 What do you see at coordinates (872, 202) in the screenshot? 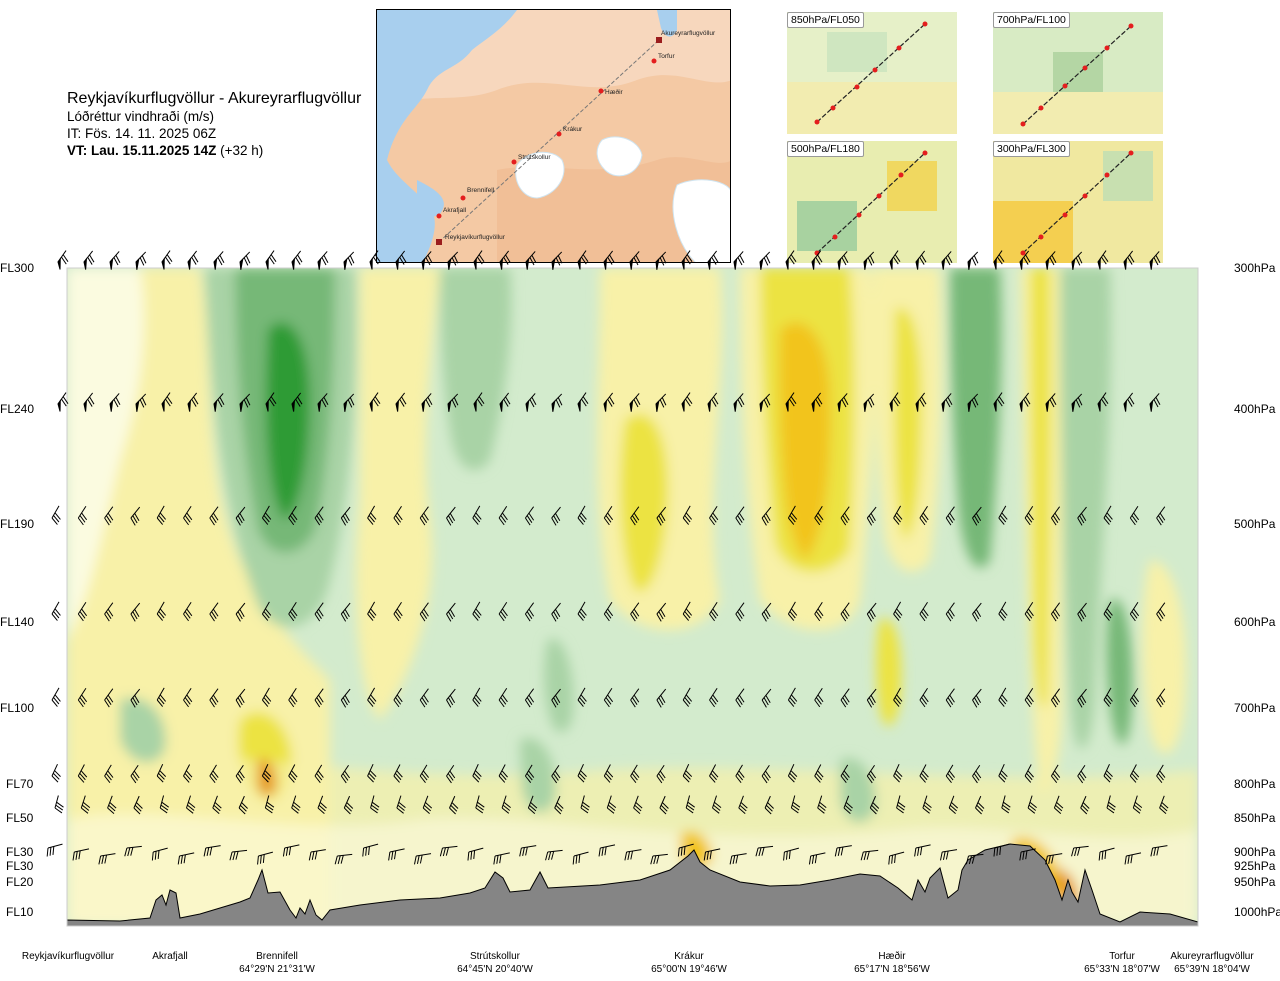
I see `panel-500: 500hPa/FL180` at bounding box center [872, 202].